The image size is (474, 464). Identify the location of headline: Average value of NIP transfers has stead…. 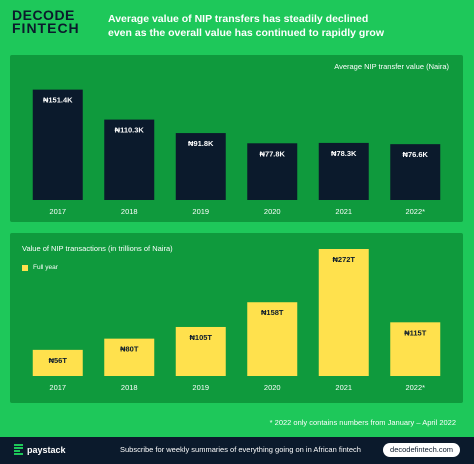
(246, 26).